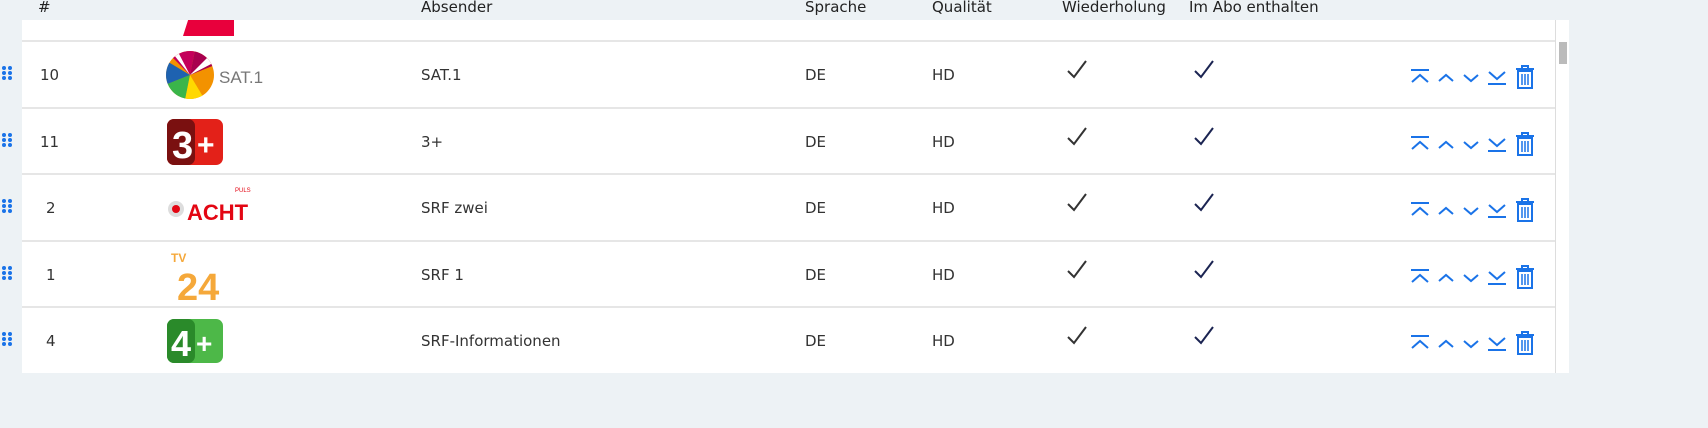 This screenshot has height=428, width=1708. Describe the element at coordinates (198, 283) in the screenshot. I see `svg-text: 24` at that location.